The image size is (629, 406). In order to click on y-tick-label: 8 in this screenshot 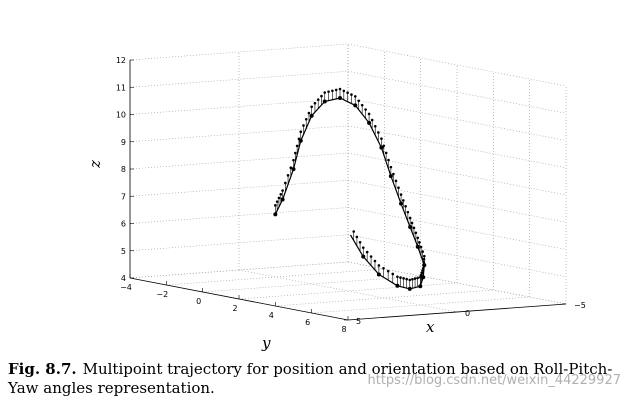, I will do `click(343, 329)`.